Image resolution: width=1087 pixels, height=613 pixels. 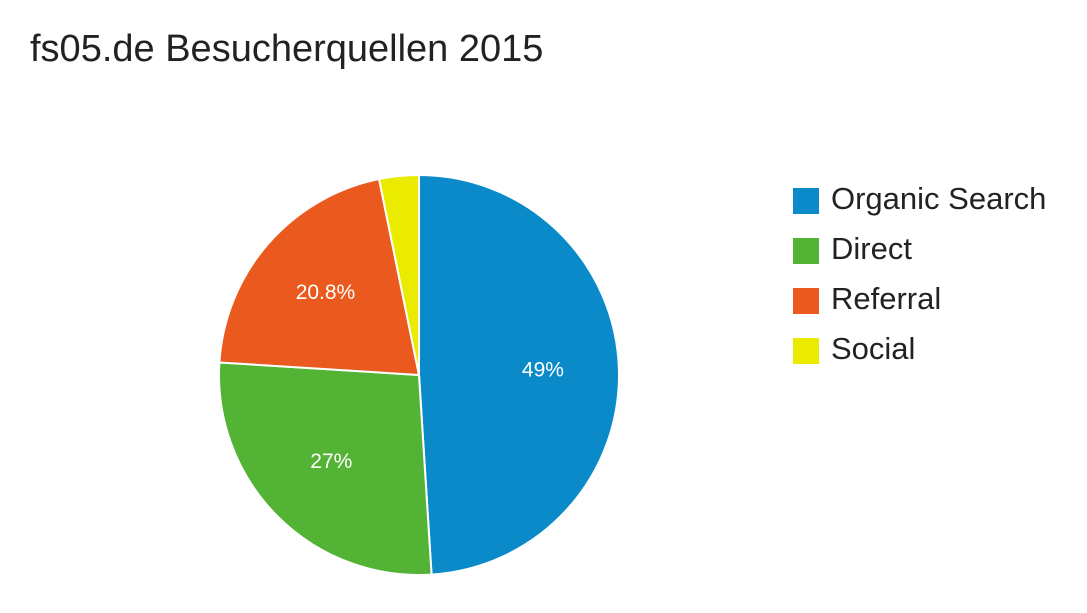 I want to click on legend-swatch-organic-search, so click(x=806, y=201).